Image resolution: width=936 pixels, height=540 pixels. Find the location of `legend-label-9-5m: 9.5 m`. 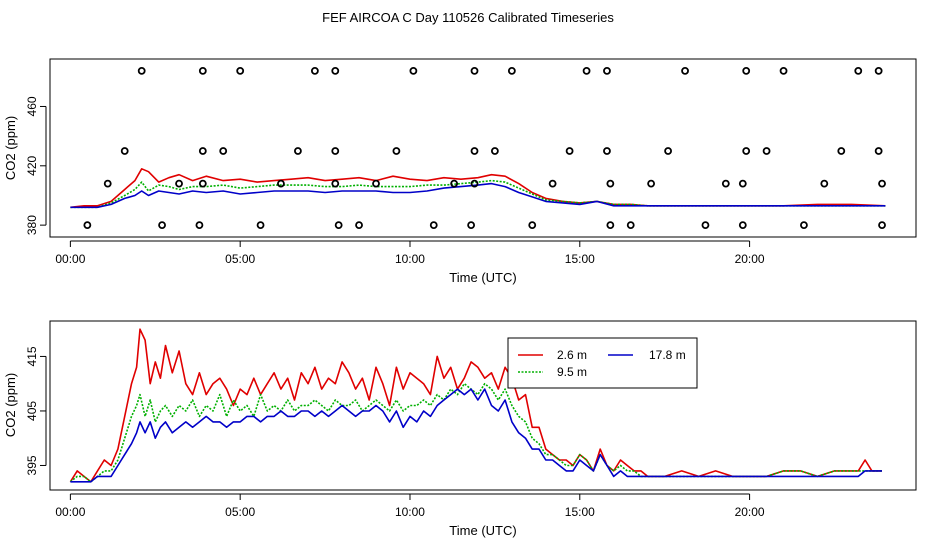

legend-label-9-5m: 9.5 m is located at coordinates (572, 372).